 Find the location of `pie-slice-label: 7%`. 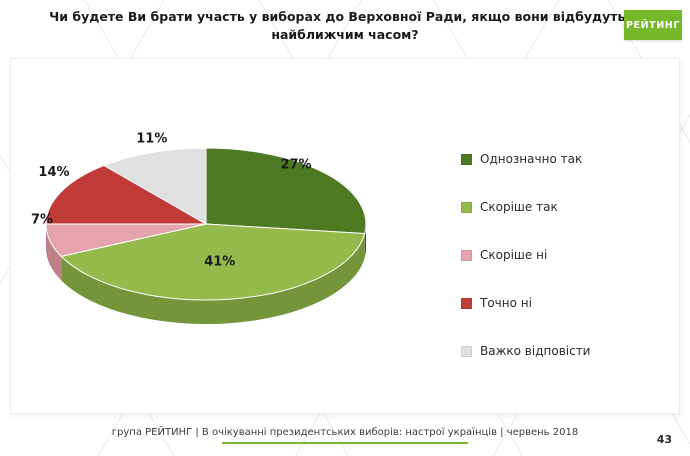

pie-slice-label: 7% is located at coordinates (42, 219).